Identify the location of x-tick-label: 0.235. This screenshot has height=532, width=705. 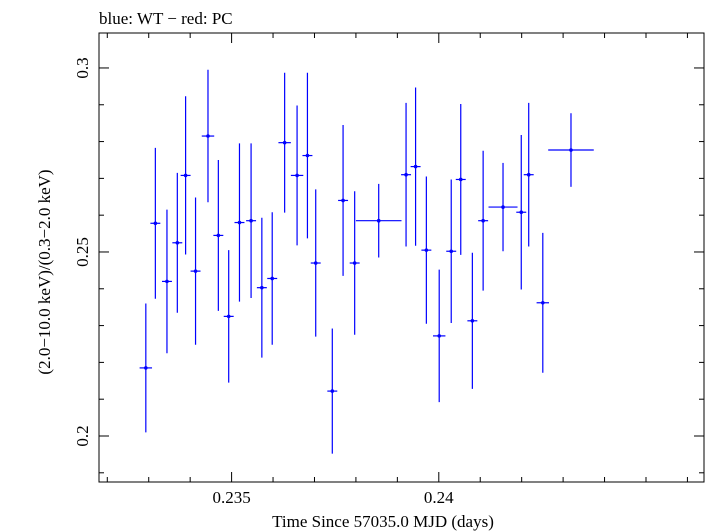
(231, 497).